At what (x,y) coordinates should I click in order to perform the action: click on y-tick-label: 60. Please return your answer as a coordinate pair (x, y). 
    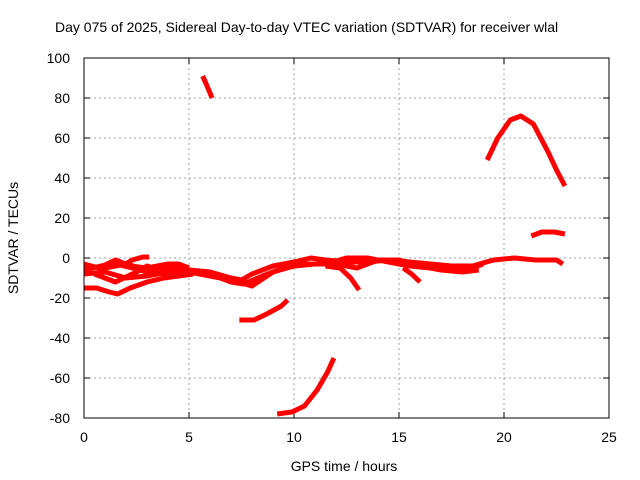
    Looking at the image, I should click on (62, 138).